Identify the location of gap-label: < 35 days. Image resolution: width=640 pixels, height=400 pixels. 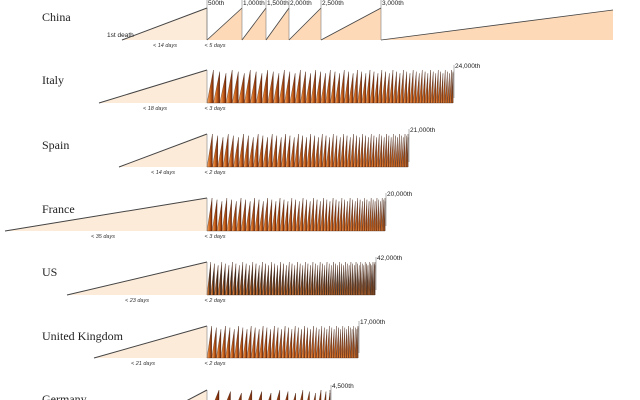
(103, 237).